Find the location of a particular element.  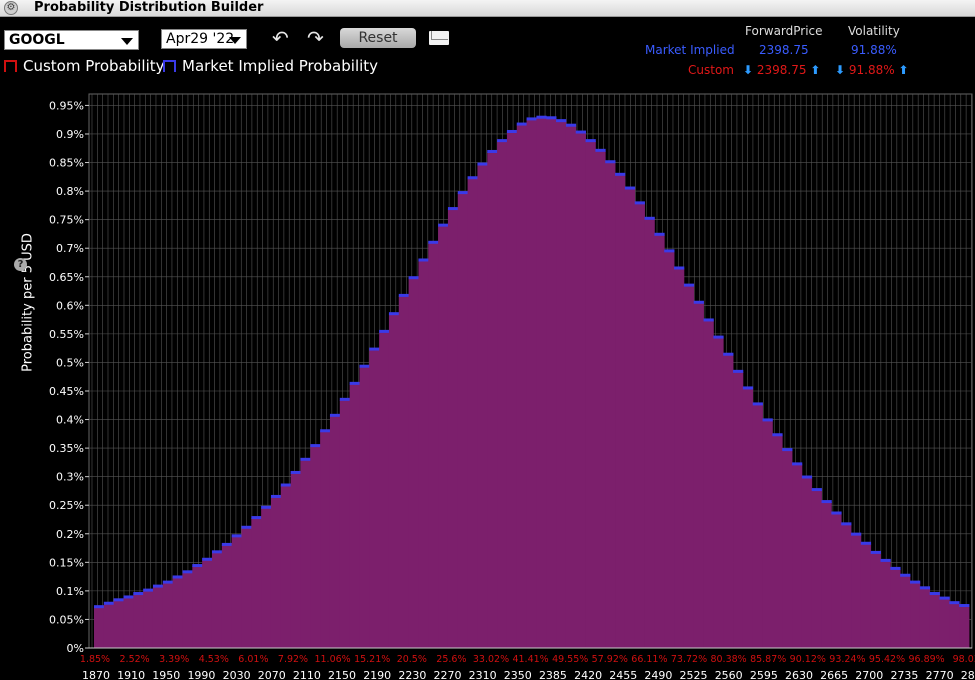

symbol-select: GOOGL is located at coordinates (71, 40).